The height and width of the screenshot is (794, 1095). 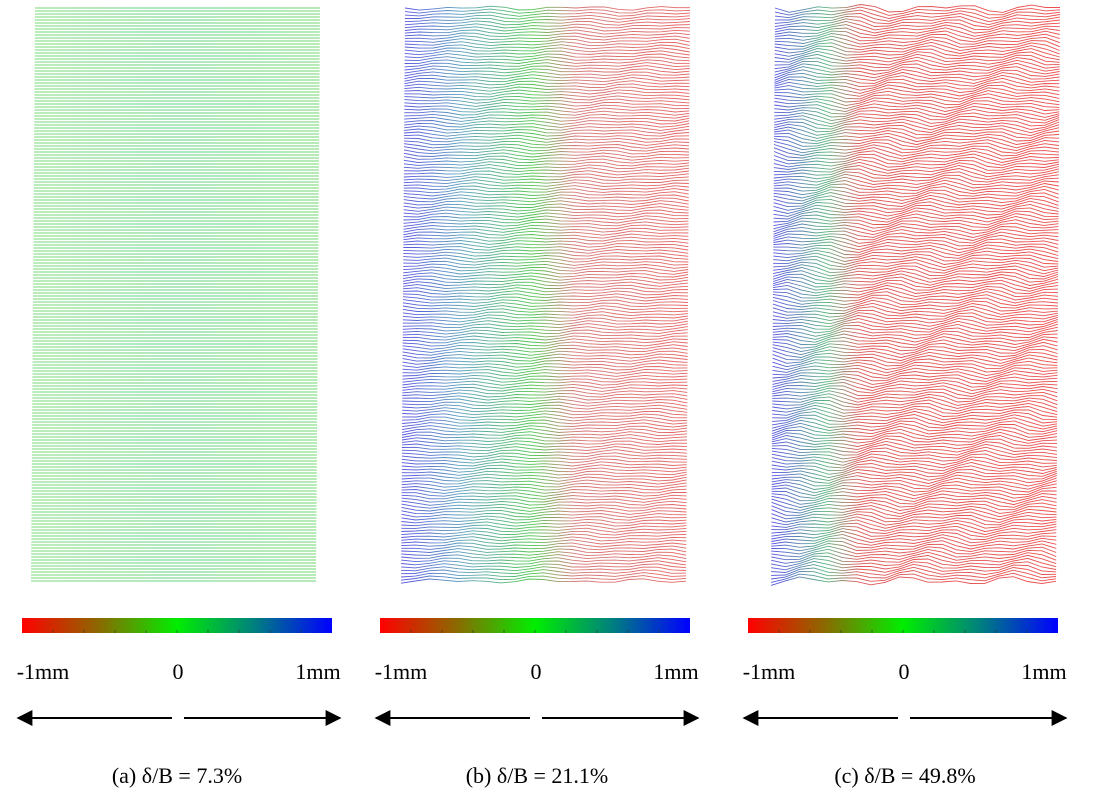 What do you see at coordinates (178, 671) in the screenshot?
I see `colorbar-mid-label: 0` at bounding box center [178, 671].